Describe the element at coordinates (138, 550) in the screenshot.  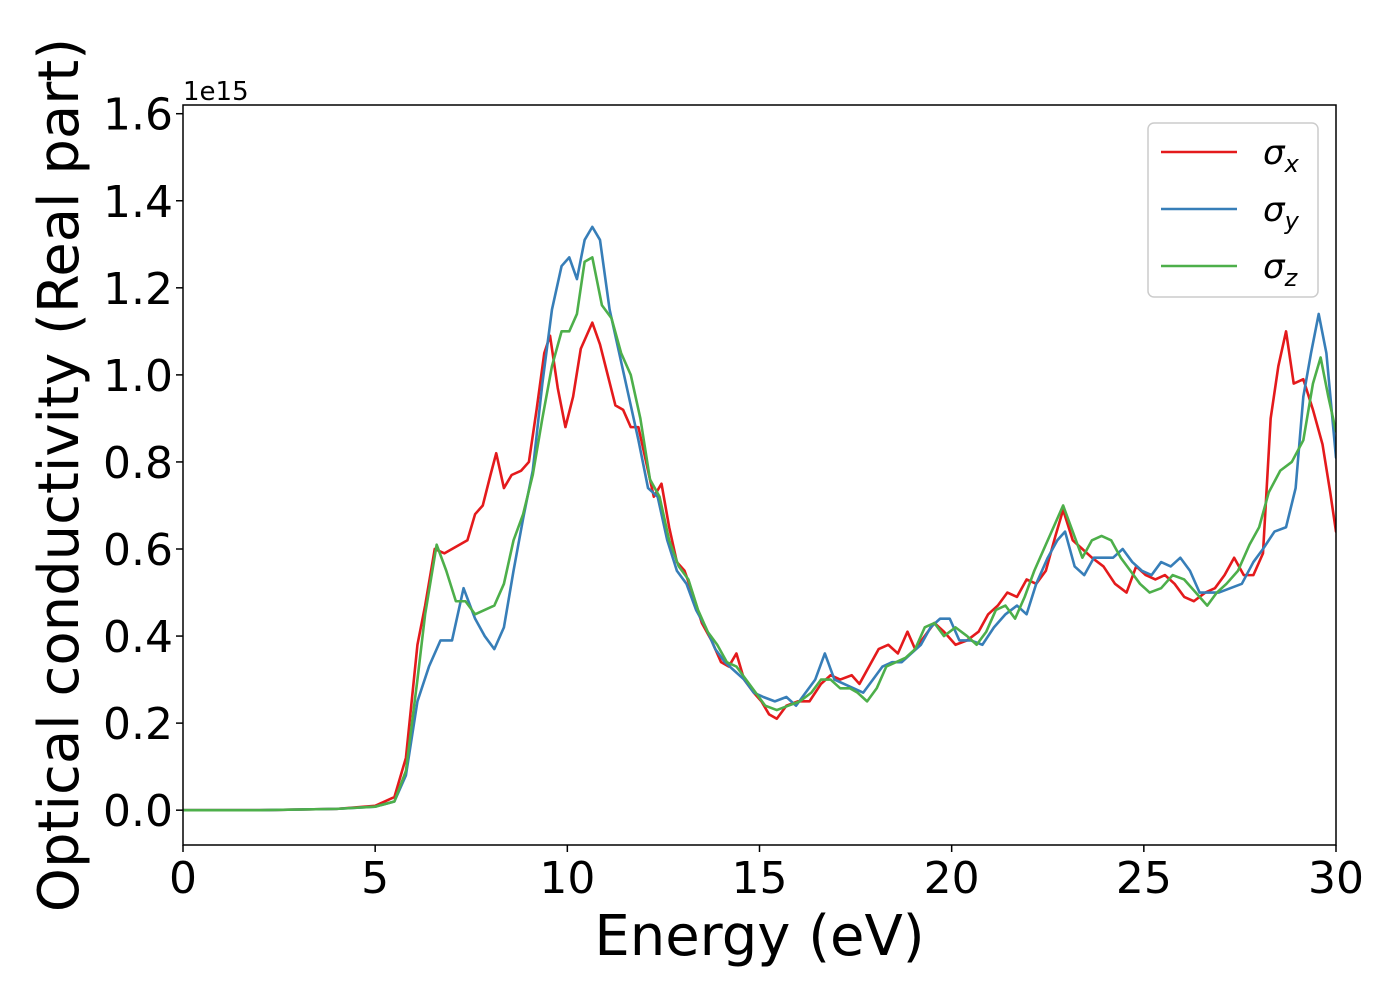
I see `y-tick-label: 0.6` at that location.